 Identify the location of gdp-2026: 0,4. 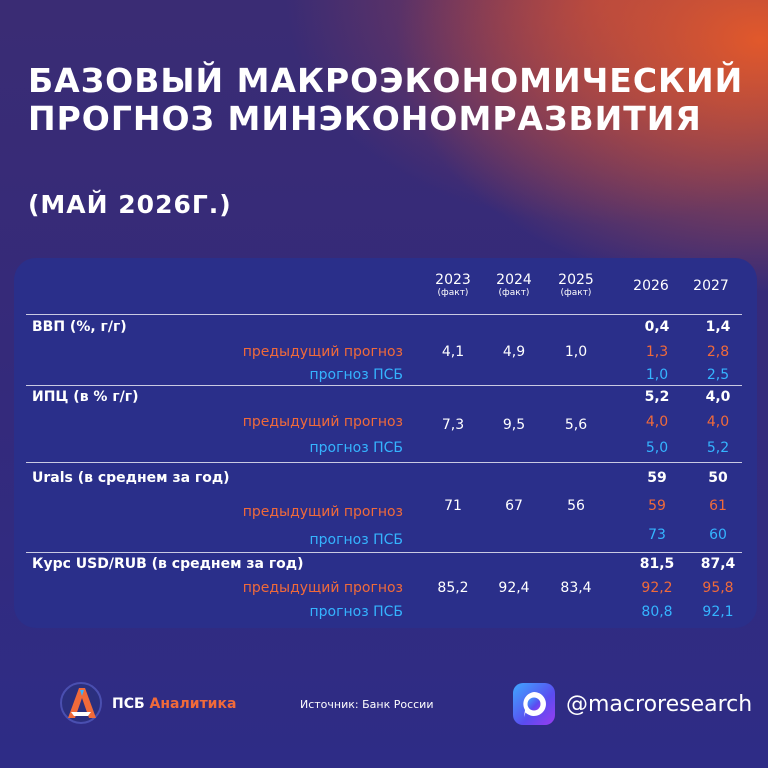
(657, 327).